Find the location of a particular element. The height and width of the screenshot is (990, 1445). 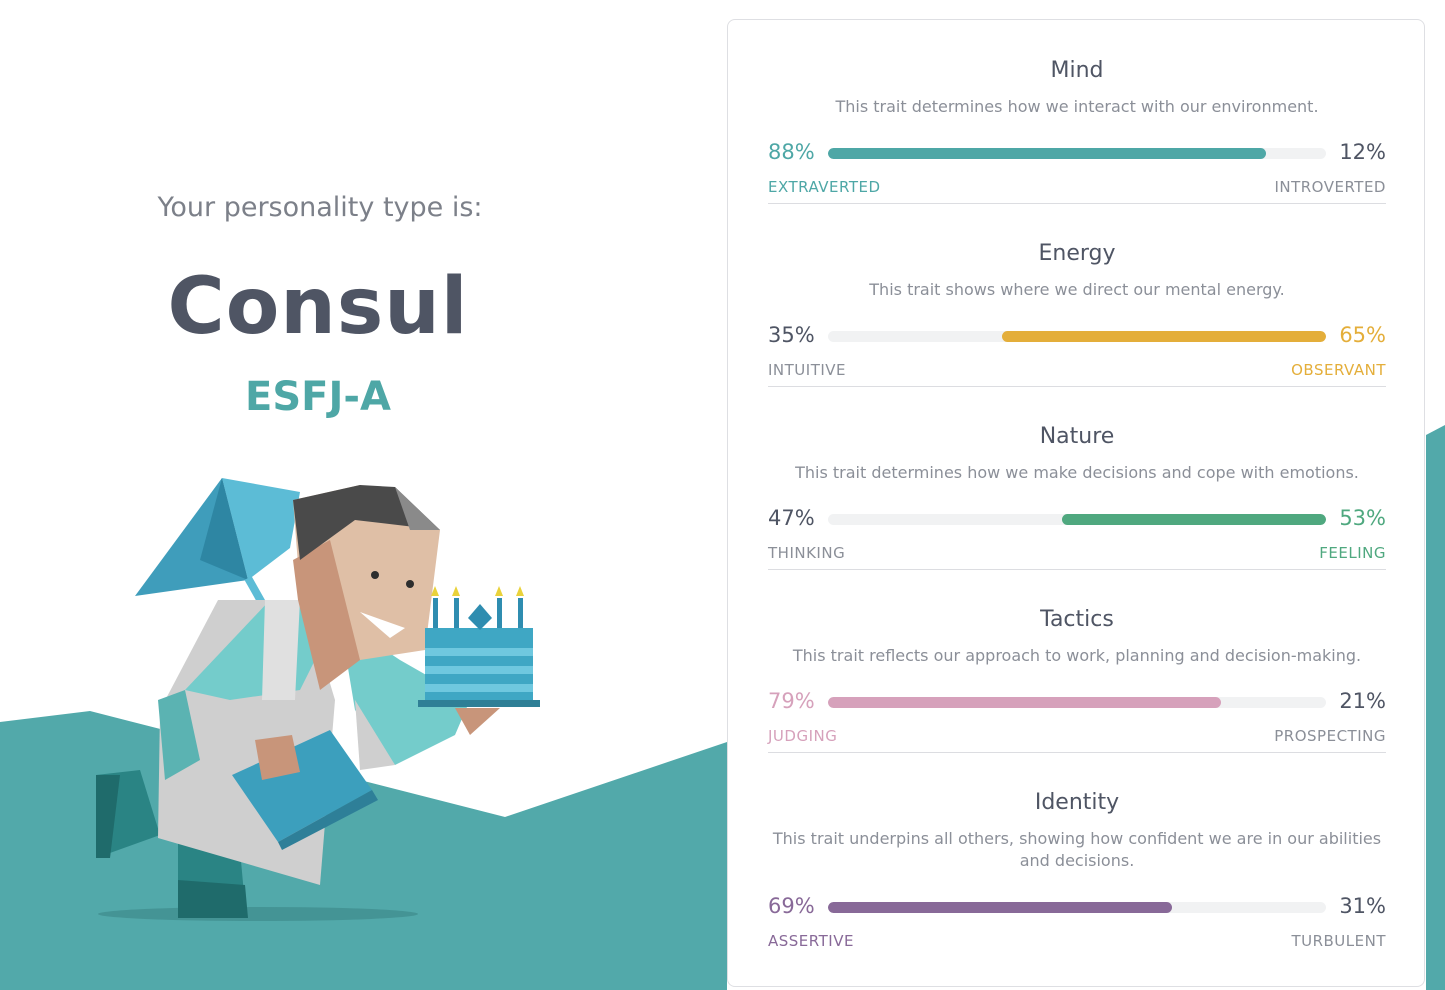

left-trait-label: EXTRAVERTED is located at coordinates (824, 187).